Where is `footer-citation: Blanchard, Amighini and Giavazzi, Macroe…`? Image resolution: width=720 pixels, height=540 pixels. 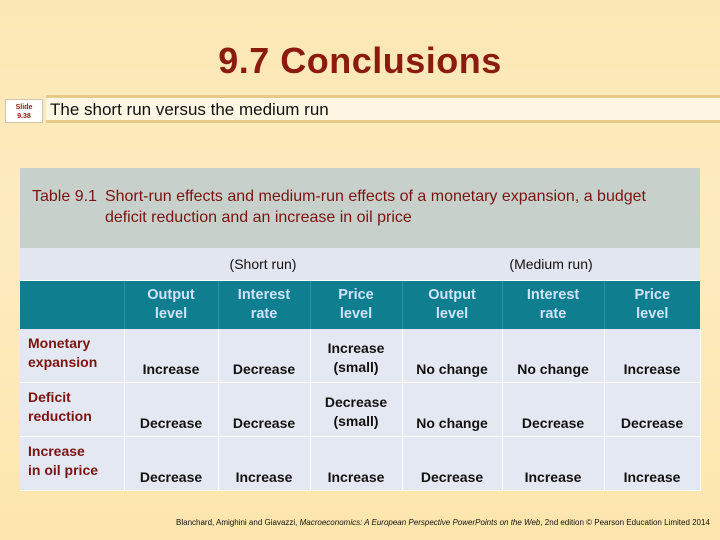 footer-citation: Blanchard, Amighini and Giavazzi, Macroe… is located at coordinates (443, 522).